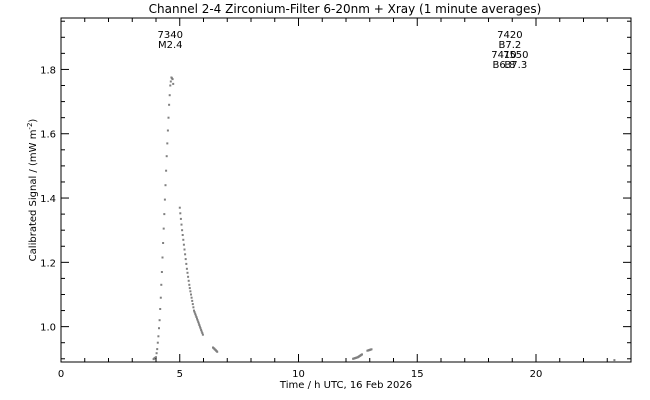 This screenshot has width=650, height=400. What do you see at coordinates (509, 45) in the screenshot?
I see `flare-annotation-text: B7.2` at bounding box center [509, 45].